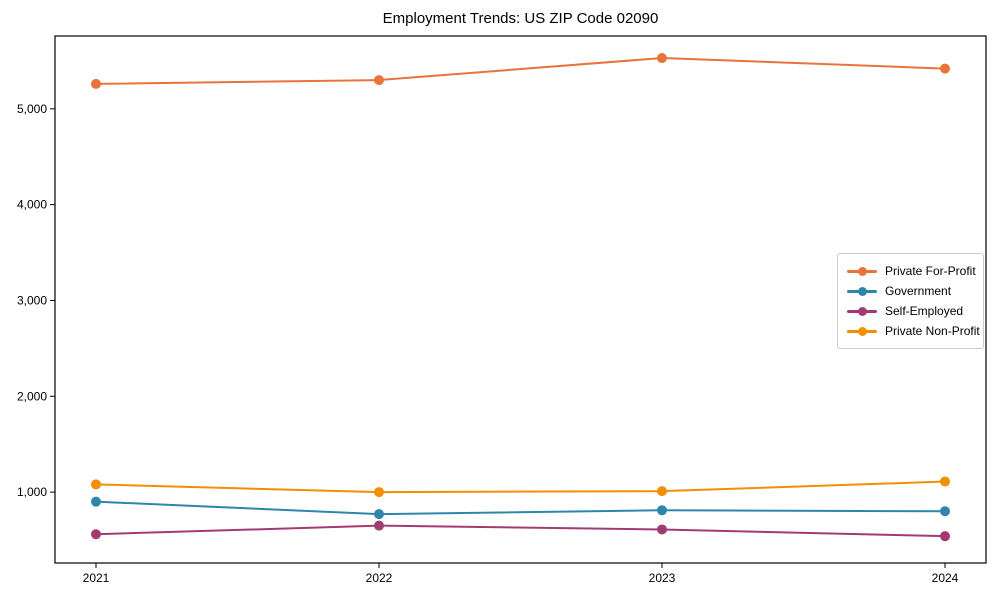 This screenshot has width=1000, height=600. Describe the element at coordinates (32, 205) in the screenshot. I see `y-tick-label: 4,000` at that location.